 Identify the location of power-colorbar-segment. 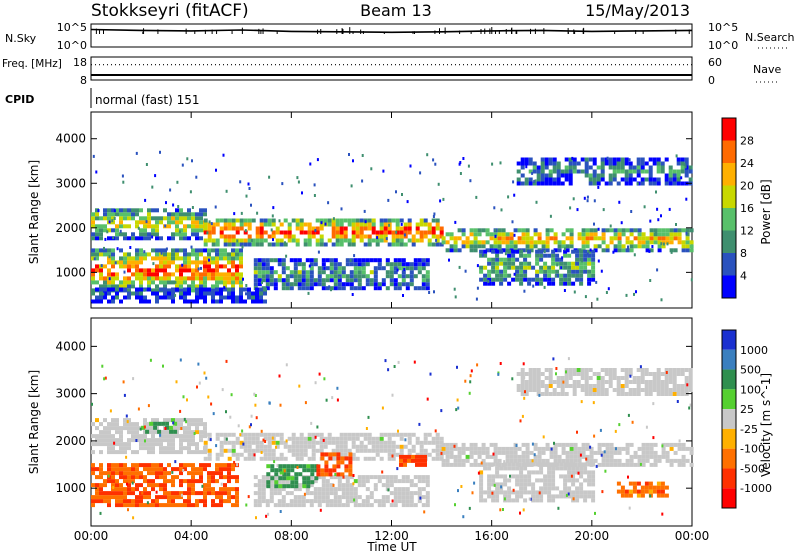
(729, 129).